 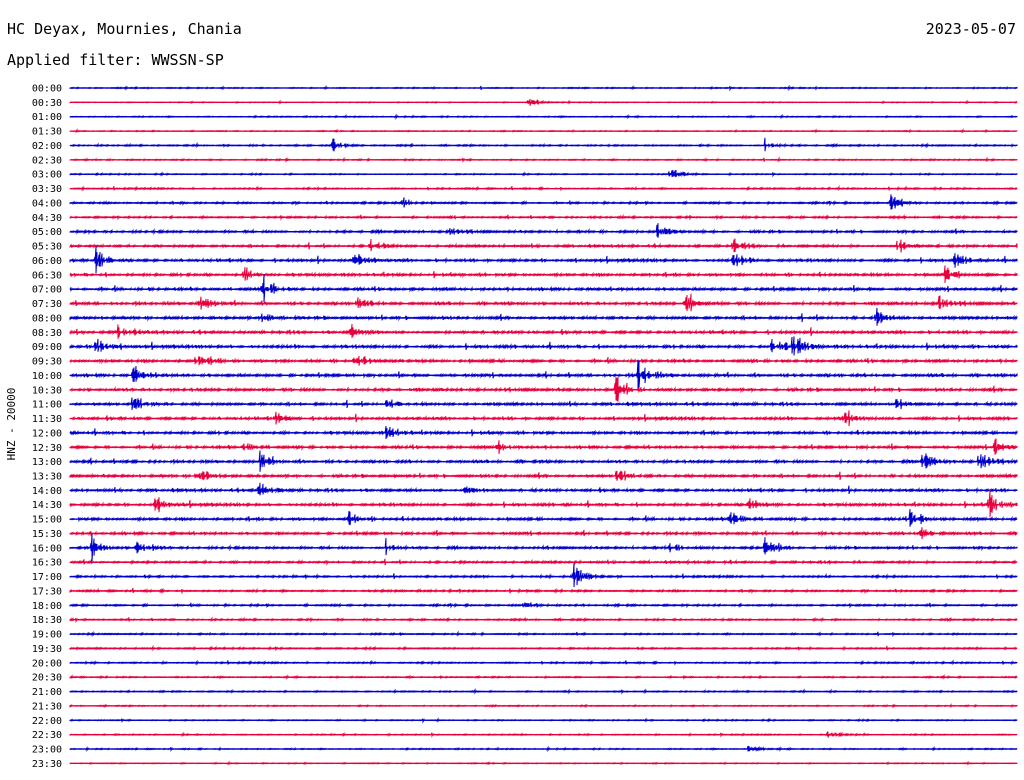 What do you see at coordinates (47, 362) in the screenshot?
I see `row-time-label: 09:30` at bounding box center [47, 362].